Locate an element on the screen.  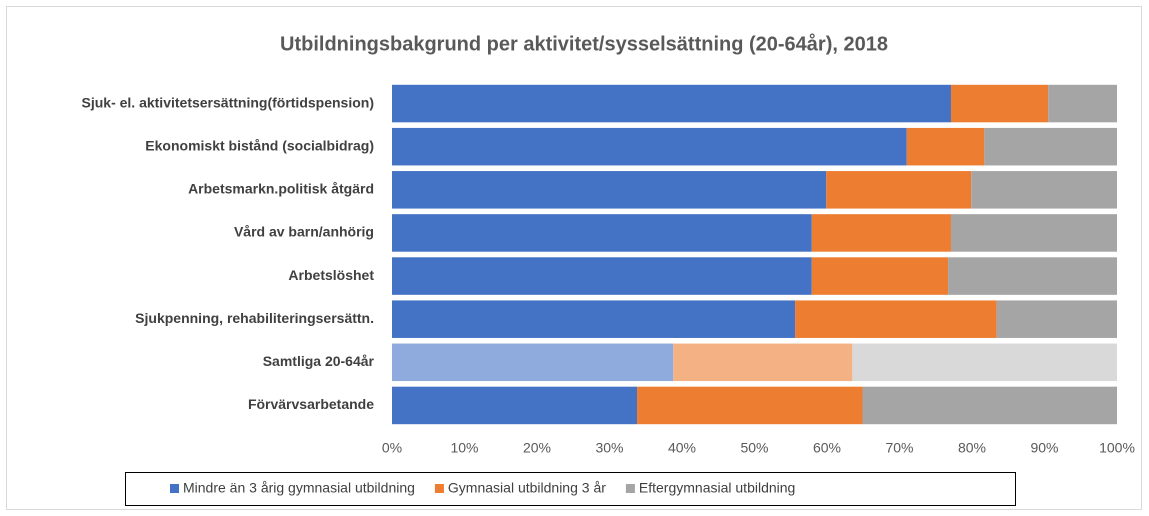
y-tick-label: Vård av barn/anhörig is located at coordinates (304, 232).